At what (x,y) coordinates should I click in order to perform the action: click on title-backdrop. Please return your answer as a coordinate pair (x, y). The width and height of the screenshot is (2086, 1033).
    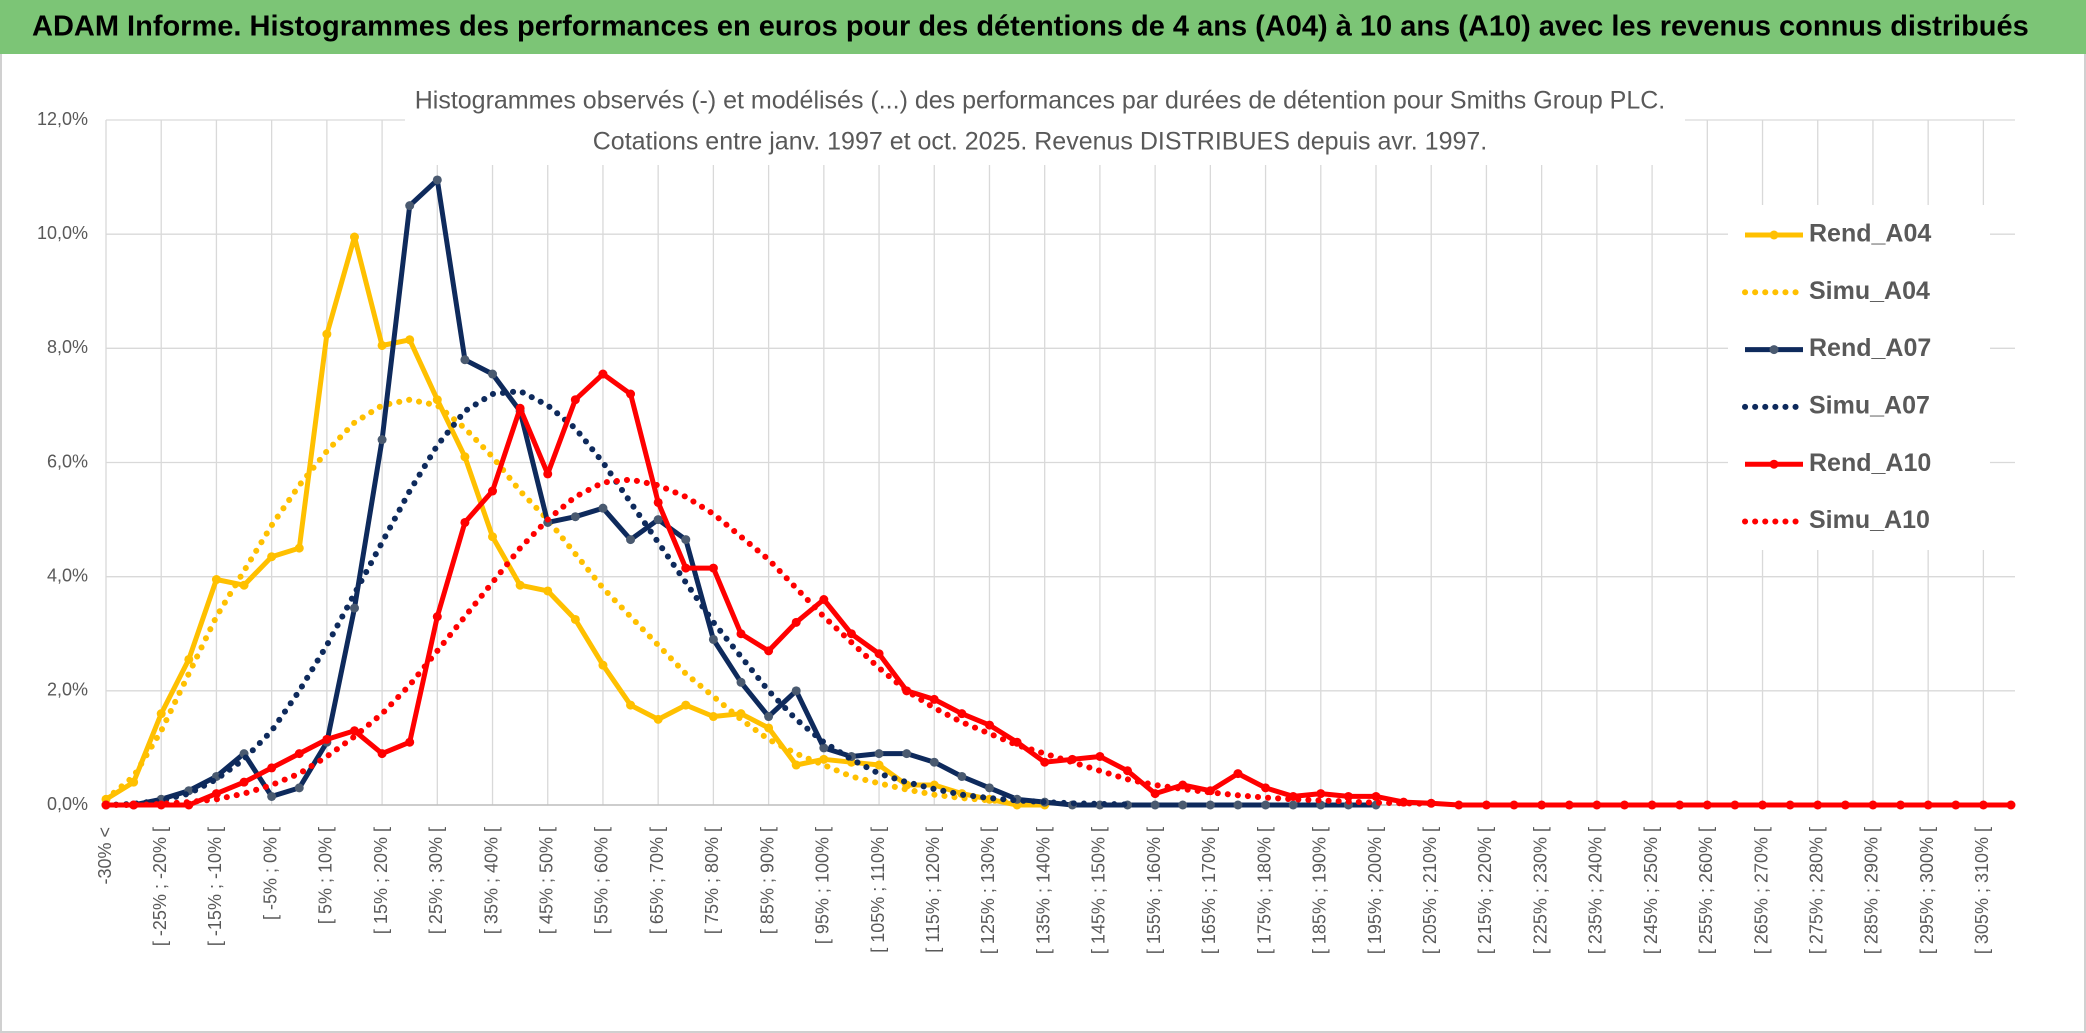
    Looking at the image, I should click on (1045, 122).